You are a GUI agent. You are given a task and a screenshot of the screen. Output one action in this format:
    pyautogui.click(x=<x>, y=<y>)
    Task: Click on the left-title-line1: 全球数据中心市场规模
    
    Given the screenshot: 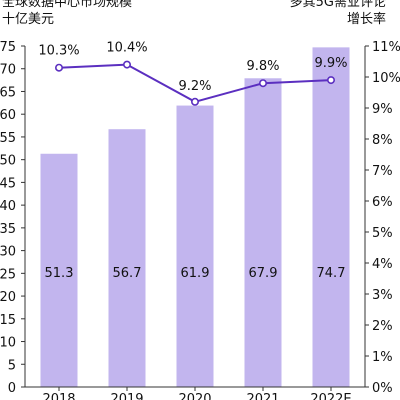 What is the action you would take?
    pyautogui.click(x=67, y=5)
    